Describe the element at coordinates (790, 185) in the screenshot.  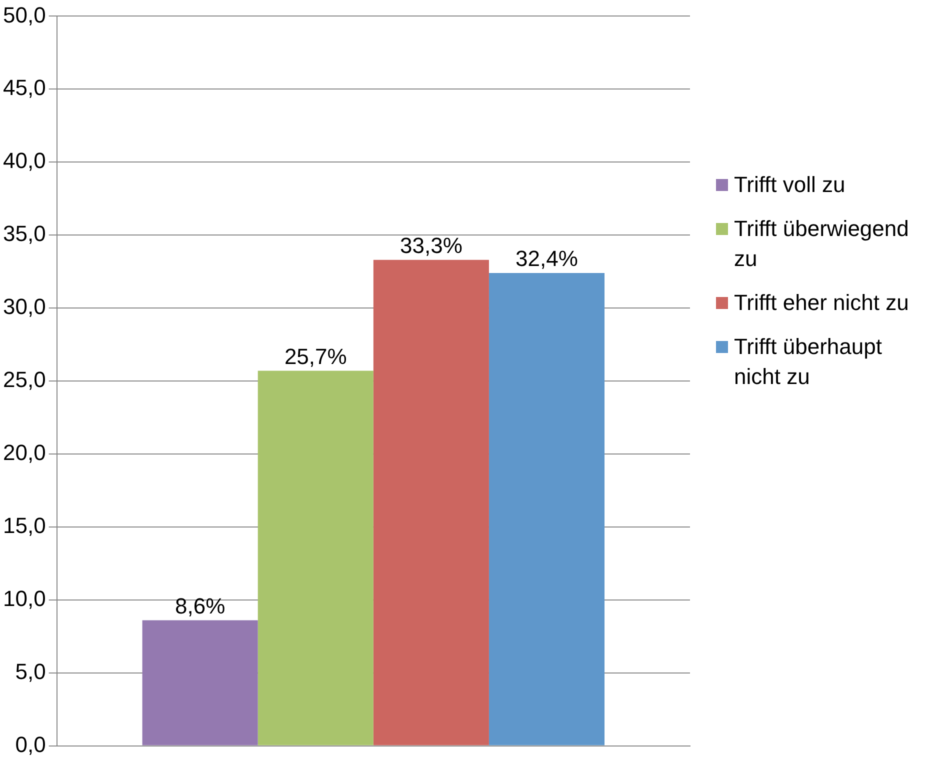
I see `legend-label: Trifft voll zu` at that location.